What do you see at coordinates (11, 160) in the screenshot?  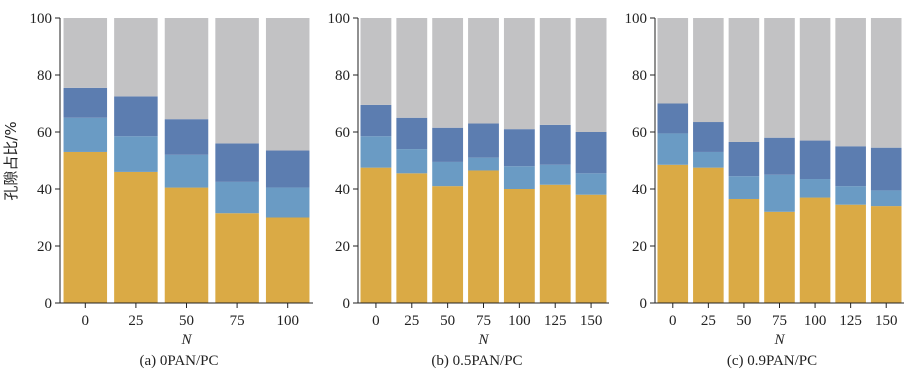 I see `y-axis-label: 孔隙占比/%` at bounding box center [11, 160].